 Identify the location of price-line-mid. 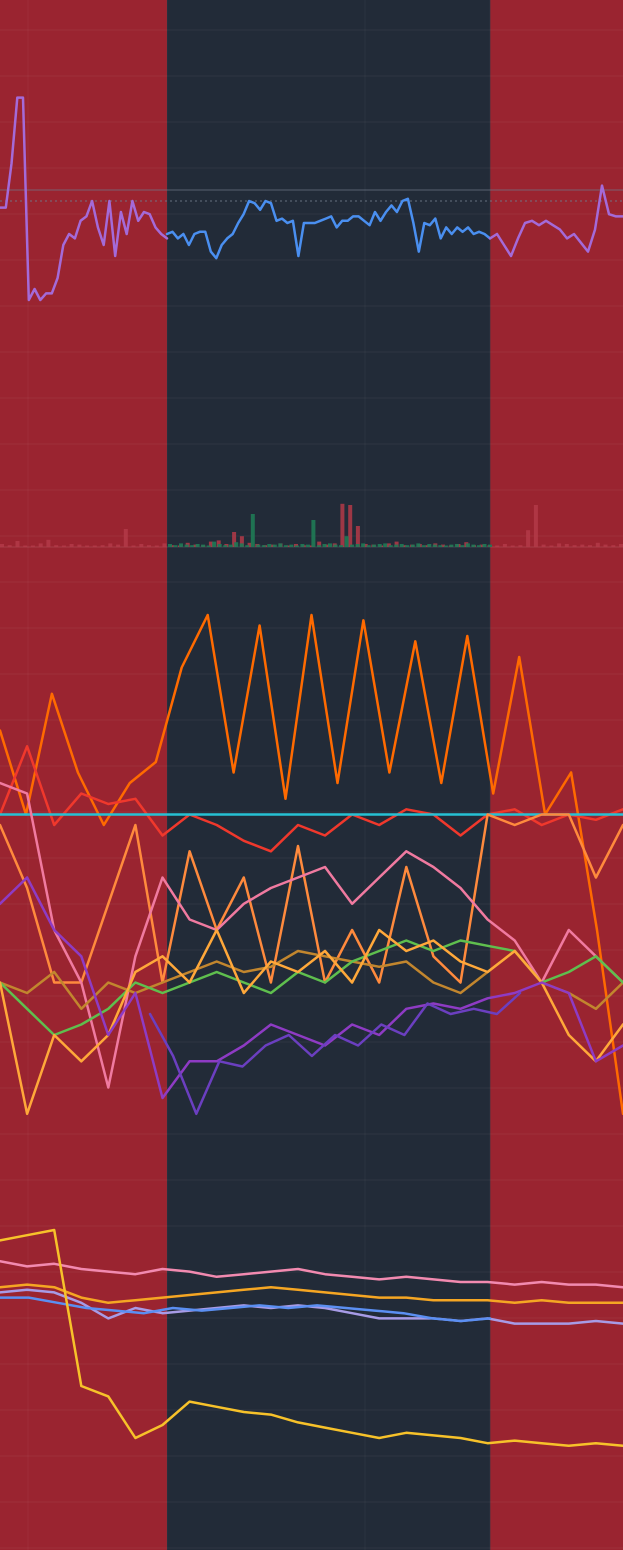
(328, 228).